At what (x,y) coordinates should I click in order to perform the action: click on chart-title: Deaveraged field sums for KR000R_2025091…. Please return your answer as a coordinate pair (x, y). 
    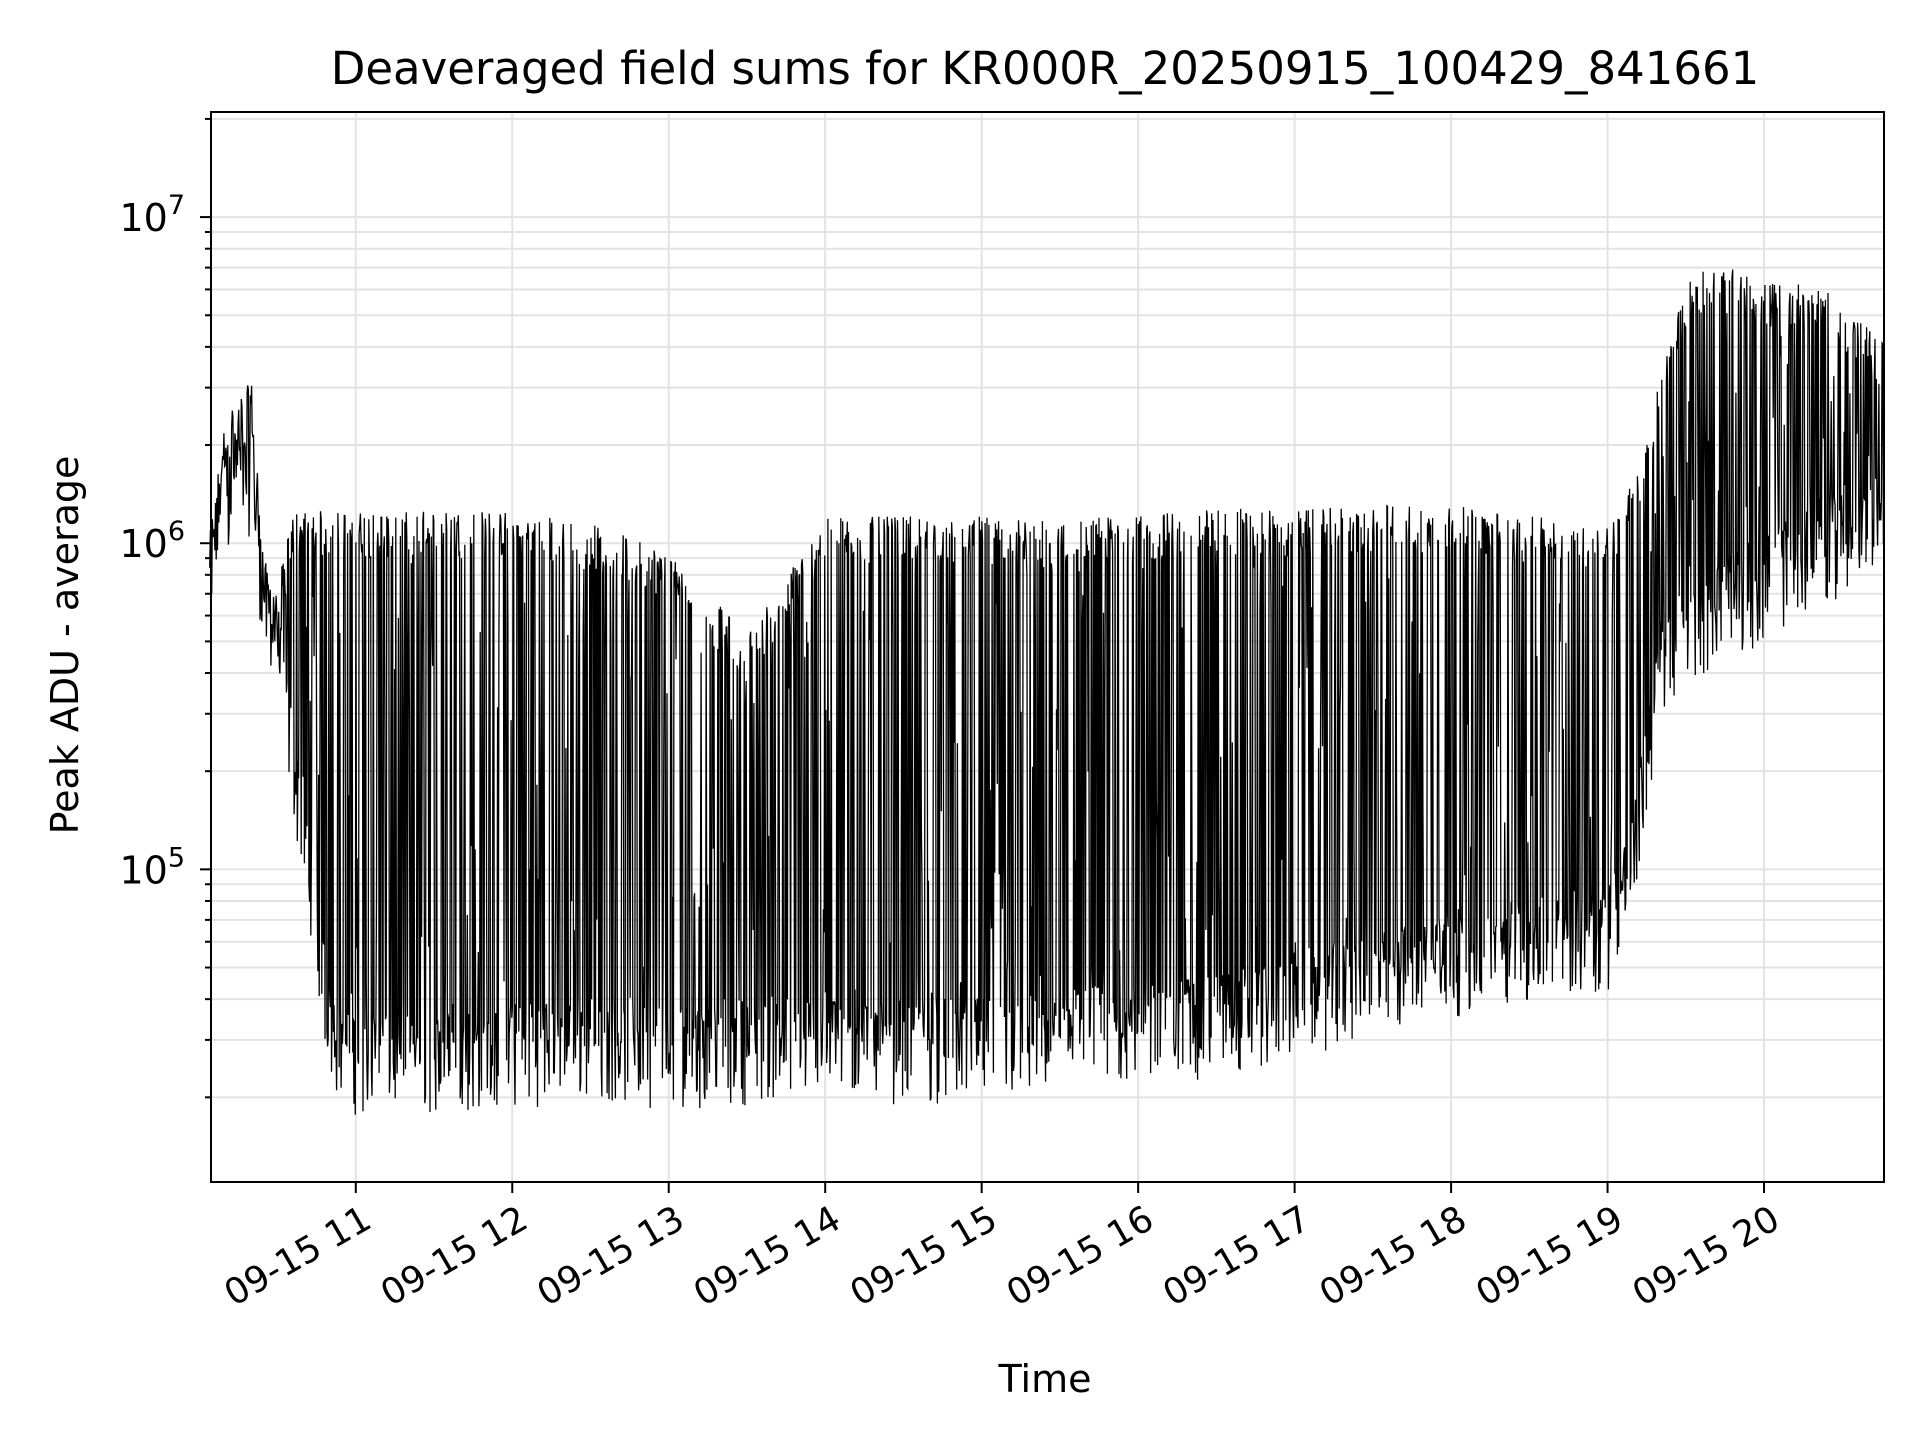
    Looking at the image, I should click on (1045, 68).